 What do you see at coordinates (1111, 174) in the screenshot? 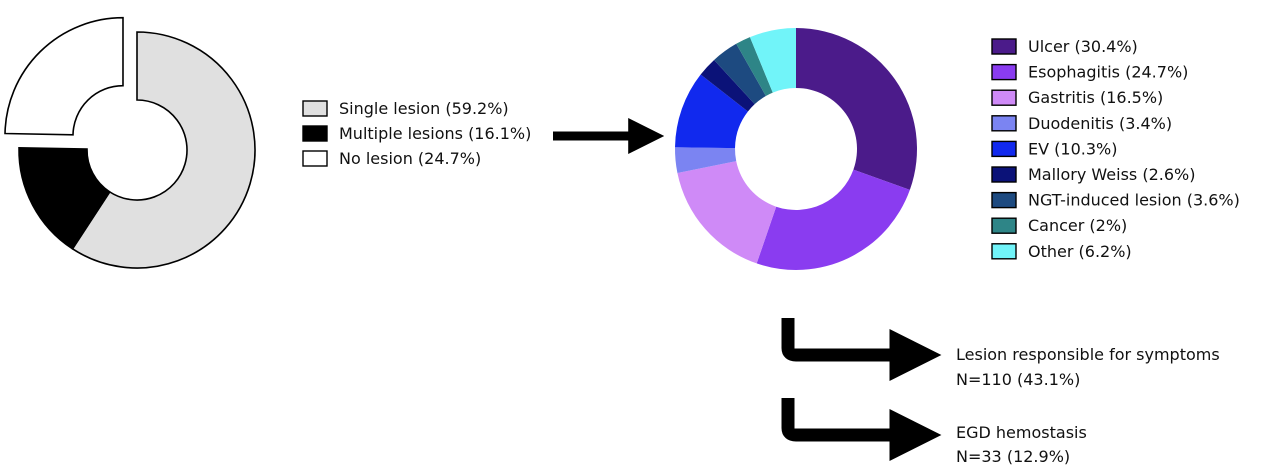
I see `legend-label-mallory-weiss: Mallory Weiss (2.6%)` at bounding box center [1111, 174].